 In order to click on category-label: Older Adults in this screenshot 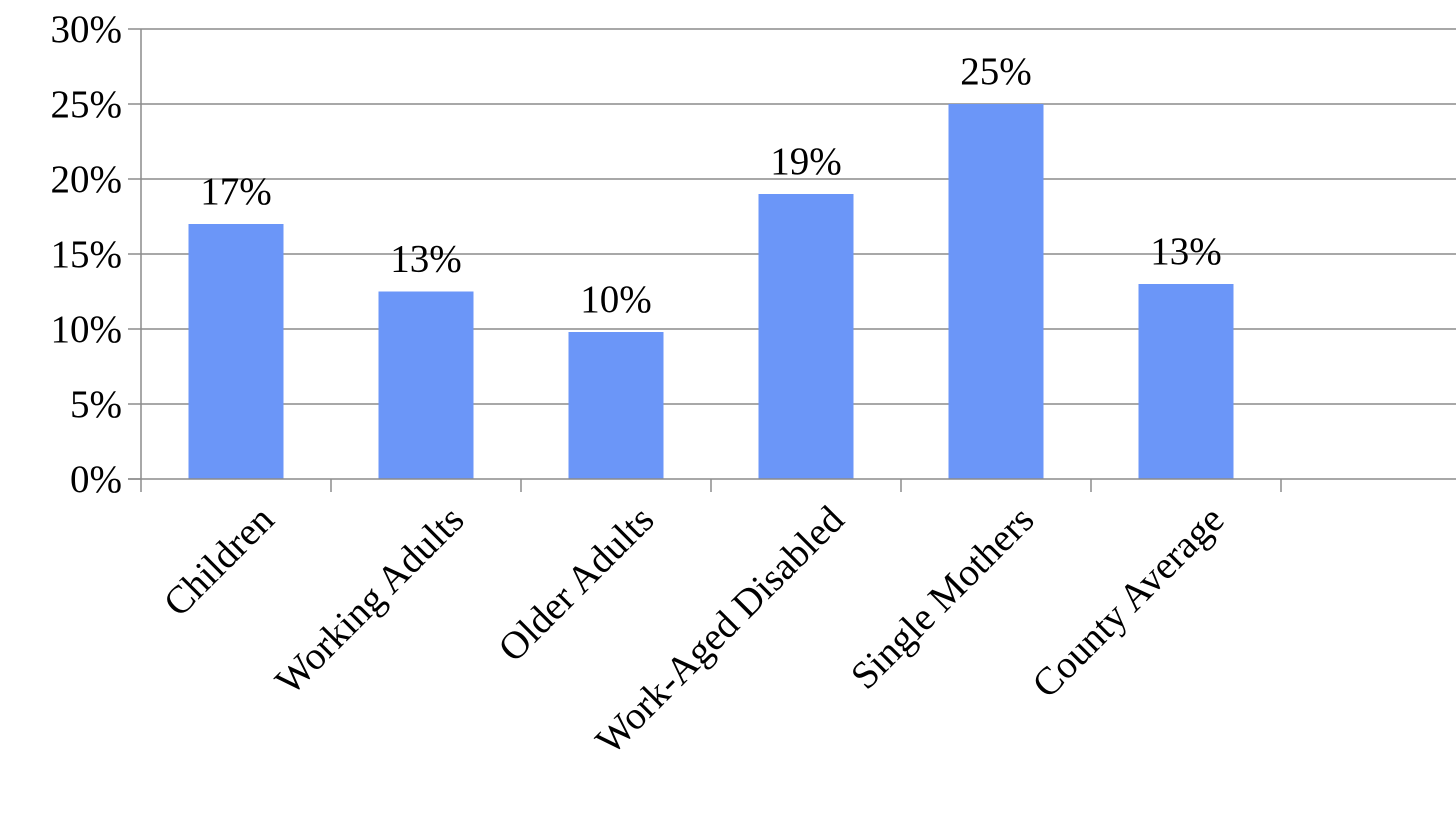, I will do `click(576, 584)`.